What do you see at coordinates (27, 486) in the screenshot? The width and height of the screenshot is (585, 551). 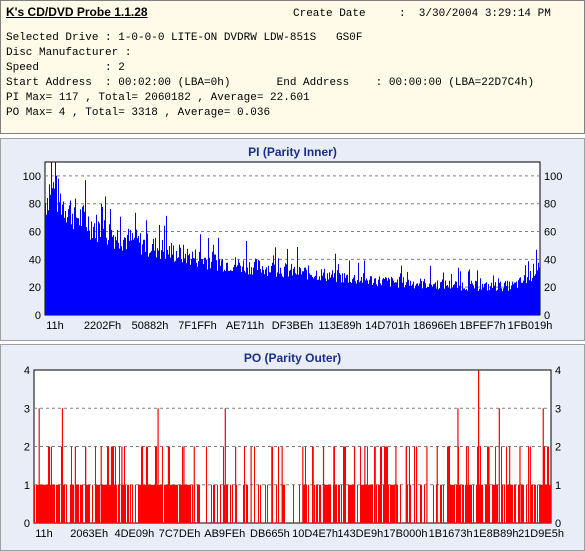 I see `po-y-tick-left: 1` at bounding box center [27, 486].